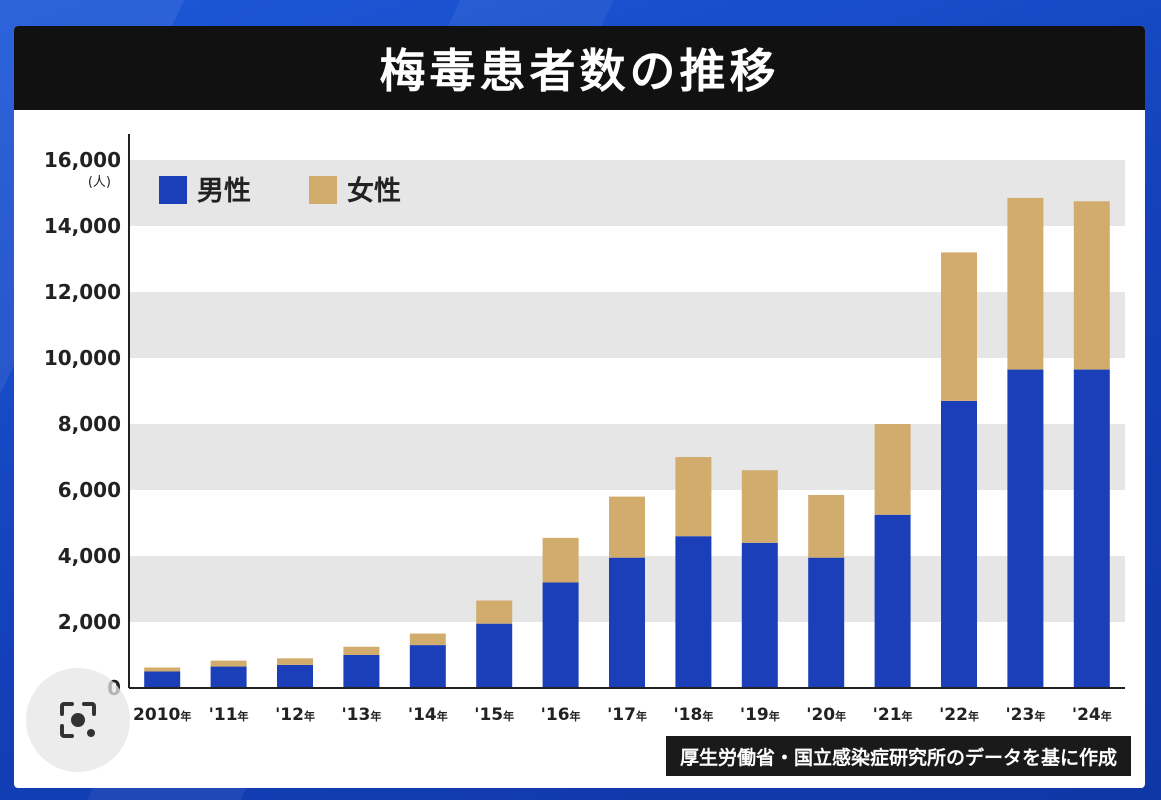  Describe the element at coordinates (428, 715) in the screenshot. I see `x-tick-label: '14年` at that location.